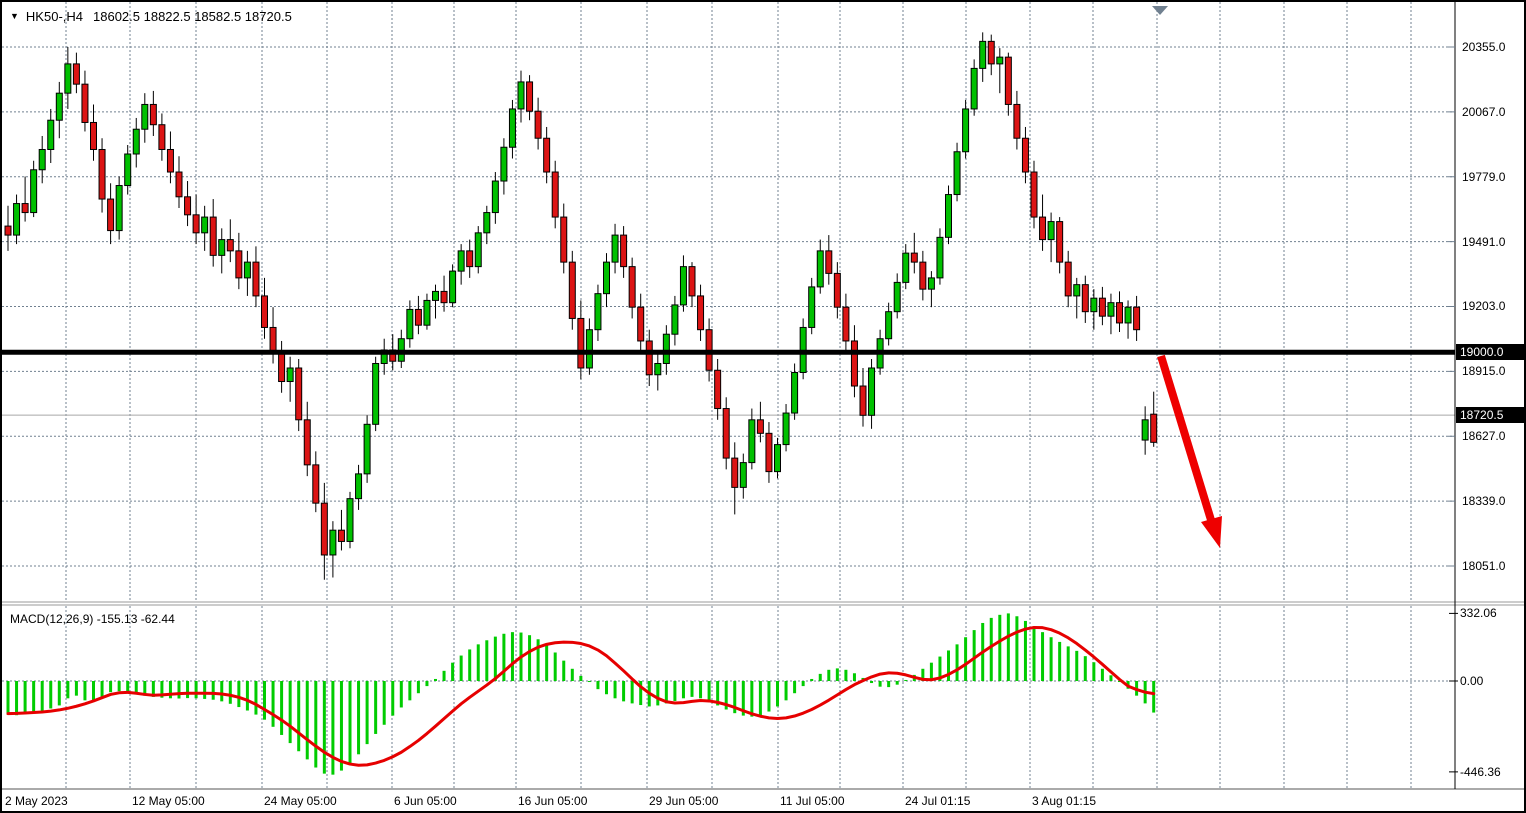  I want to click on trend-arrow-head, so click(1211, 532).